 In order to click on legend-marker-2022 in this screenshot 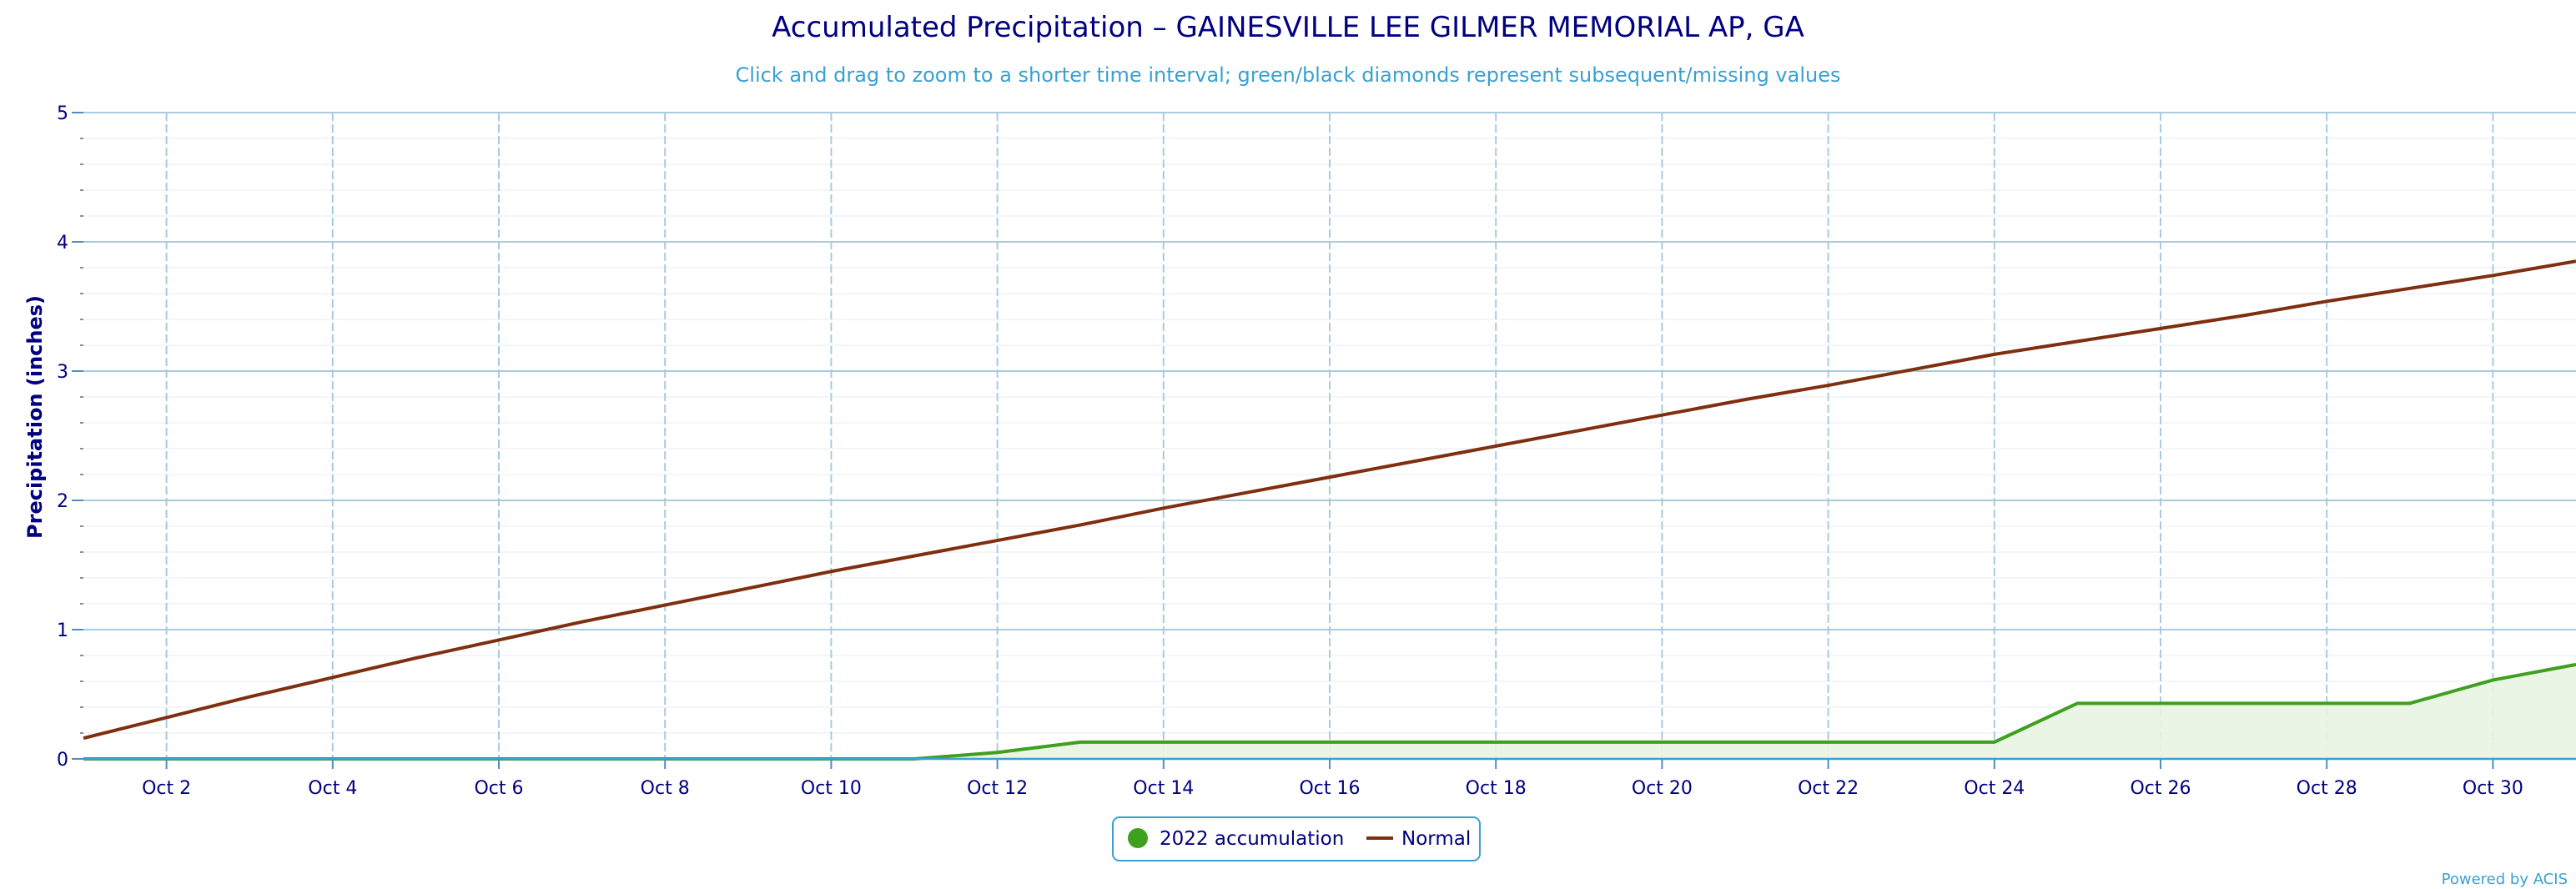, I will do `click(1138, 838)`.